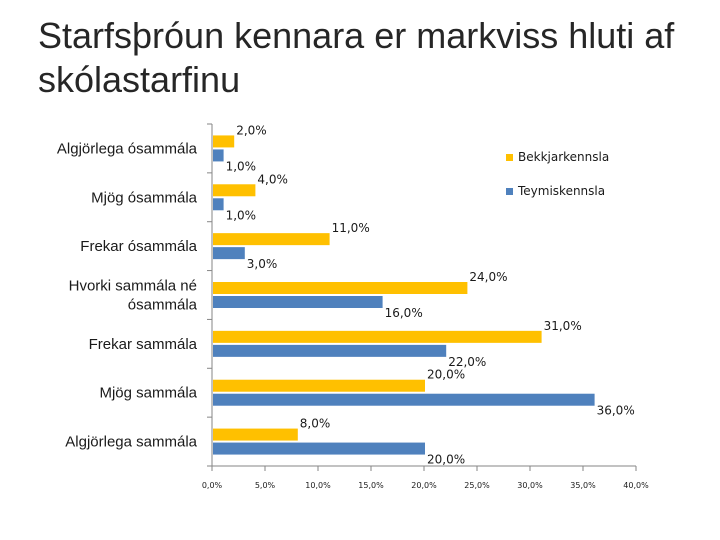 The width and height of the screenshot is (720, 540). What do you see at coordinates (138, 246) in the screenshot?
I see `category-label: Frekar ósammála` at bounding box center [138, 246].